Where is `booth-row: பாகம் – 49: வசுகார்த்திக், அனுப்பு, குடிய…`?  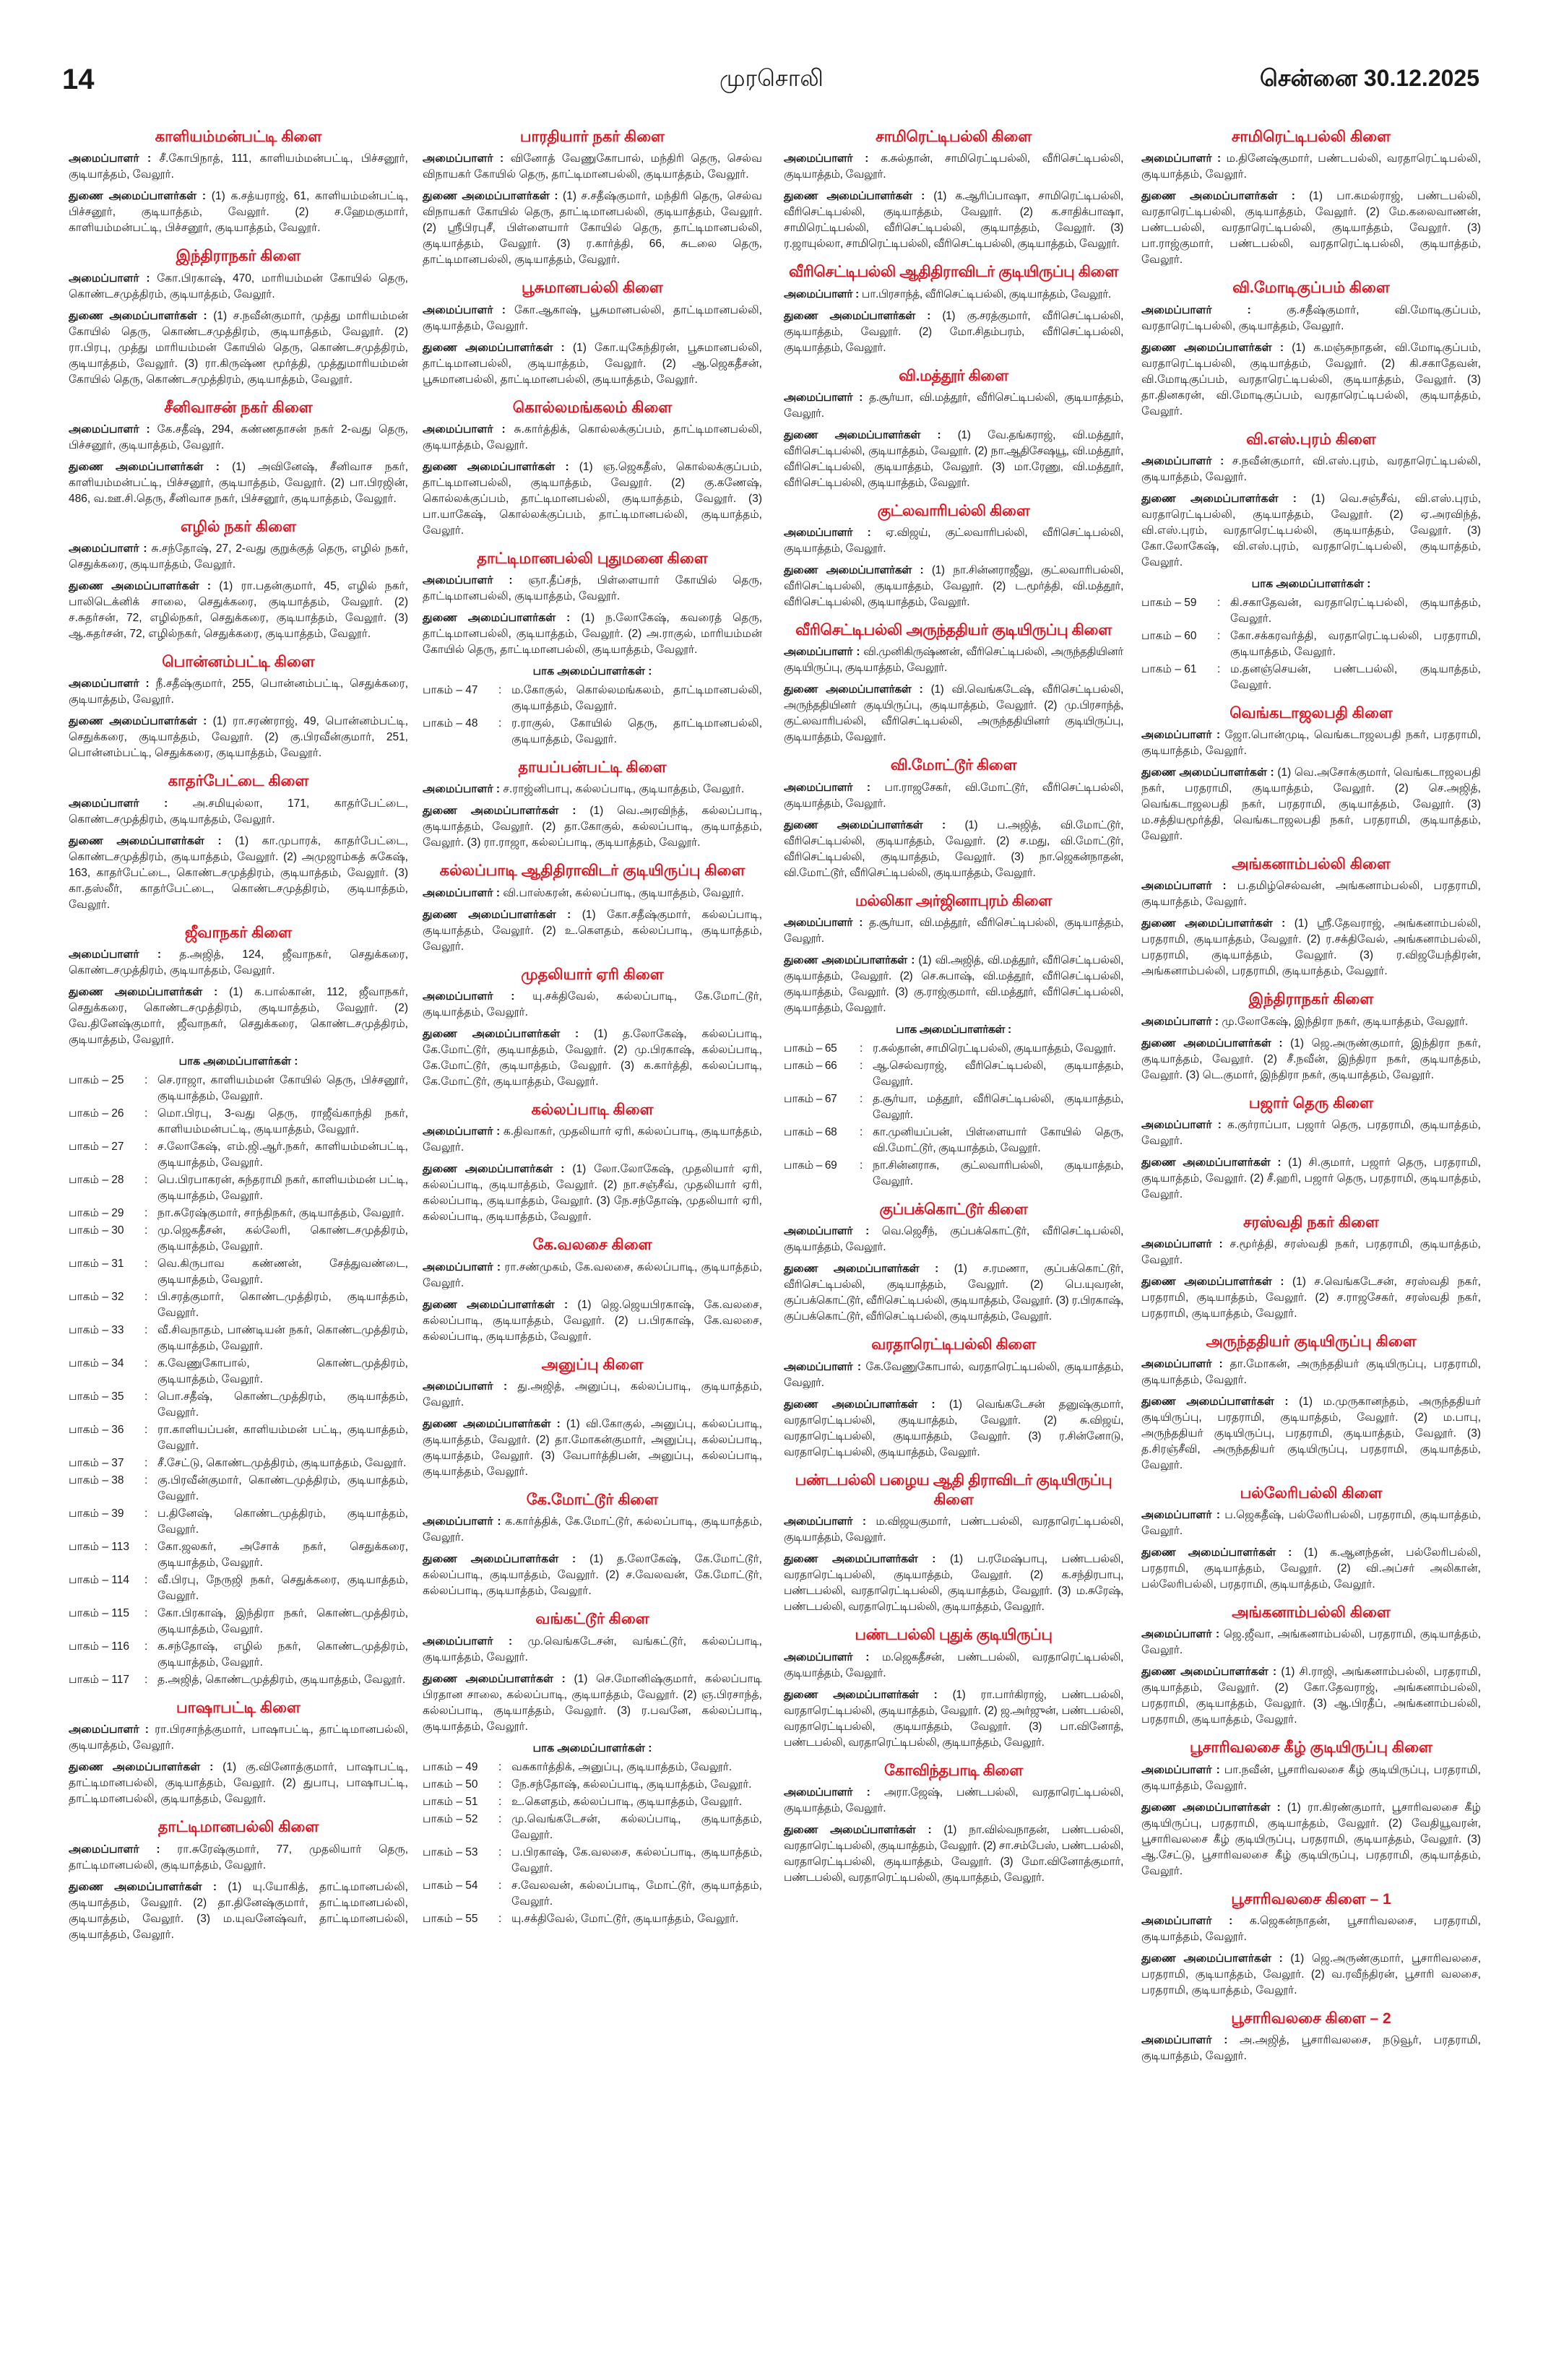 booth-row: பாகம் – 49: வசுகார்த்திக், அனுப்பு, குடிய… is located at coordinates (592, 1767).